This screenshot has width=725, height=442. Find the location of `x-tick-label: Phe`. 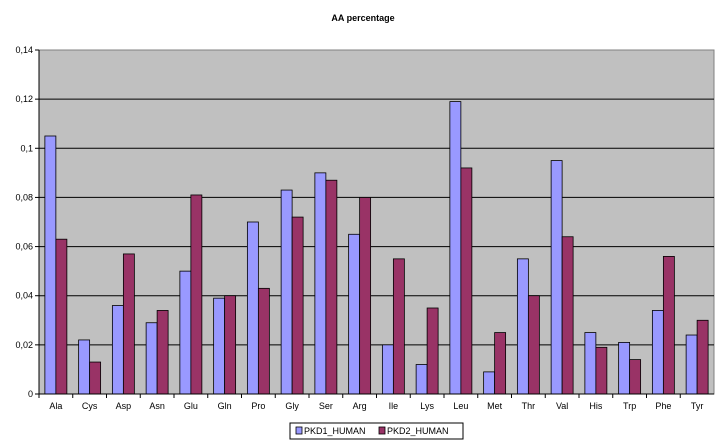

x-tick-label: Phe is located at coordinates (663, 406).